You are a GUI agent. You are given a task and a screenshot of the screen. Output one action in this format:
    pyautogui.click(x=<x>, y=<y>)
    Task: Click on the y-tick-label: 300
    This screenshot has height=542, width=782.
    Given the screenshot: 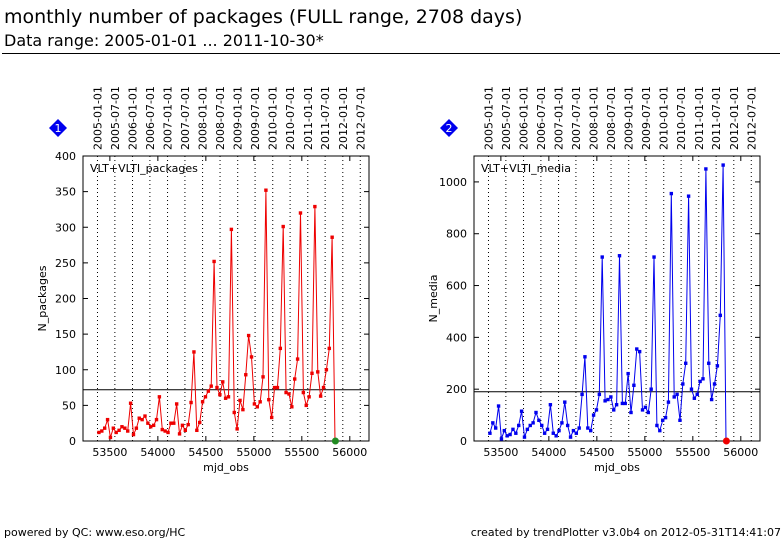 What is the action you would take?
    pyautogui.click(x=65, y=227)
    